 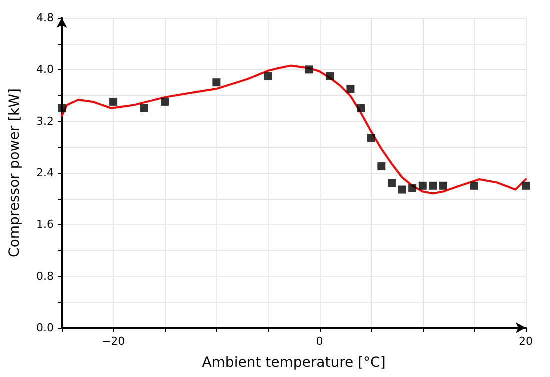 What do you see at coordinates (45, 173) in the screenshot?
I see `y-tick-label: 2.4` at bounding box center [45, 173].